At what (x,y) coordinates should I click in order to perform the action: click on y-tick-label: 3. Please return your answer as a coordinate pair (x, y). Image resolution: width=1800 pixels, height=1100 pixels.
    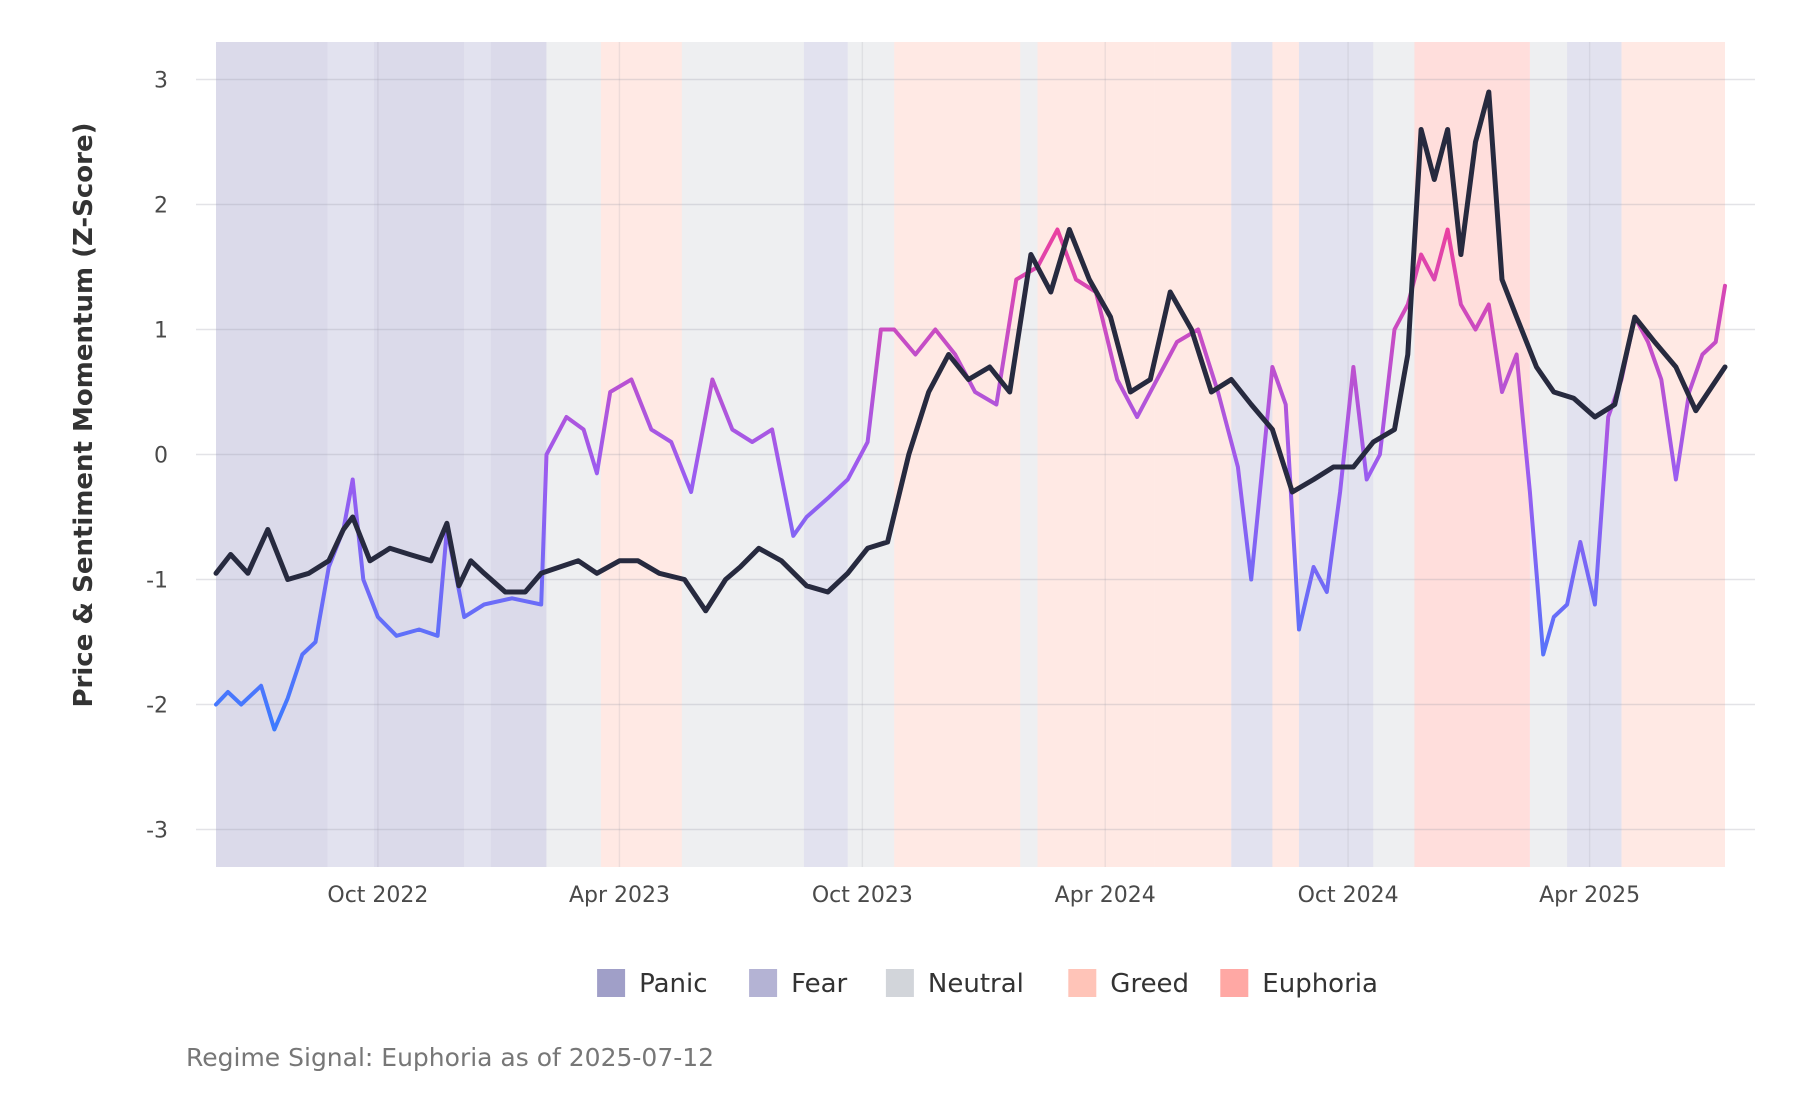
    Looking at the image, I should click on (161, 81).